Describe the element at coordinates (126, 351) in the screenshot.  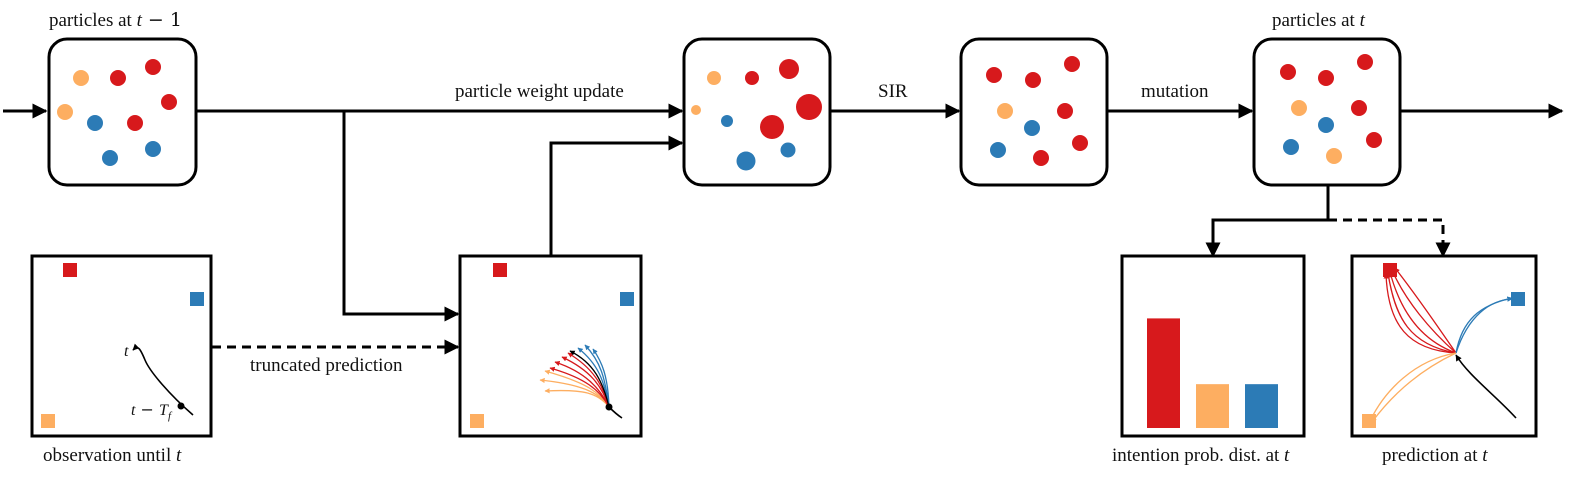
I see `trajectory-t-label: t` at that location.